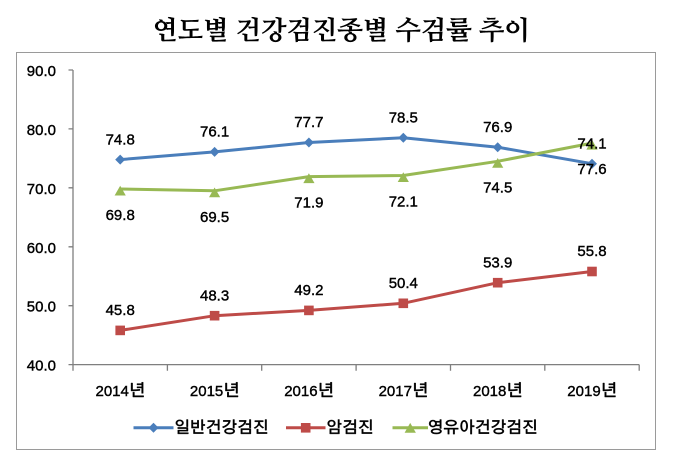  I want to click on svg-text: 49.2, so click(308, 290).